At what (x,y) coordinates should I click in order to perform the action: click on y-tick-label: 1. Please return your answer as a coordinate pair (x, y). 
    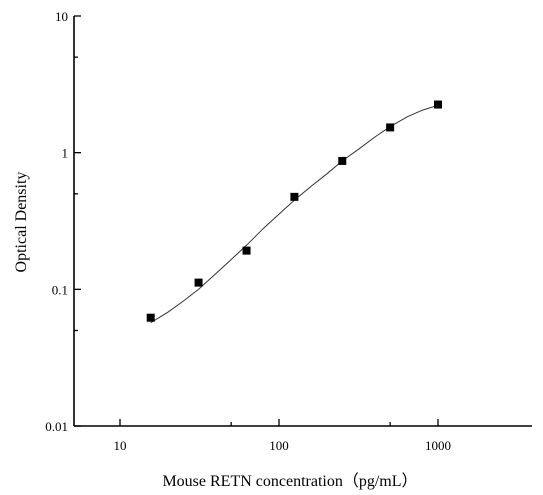
    Looking at the image, I should click on (65, 153).